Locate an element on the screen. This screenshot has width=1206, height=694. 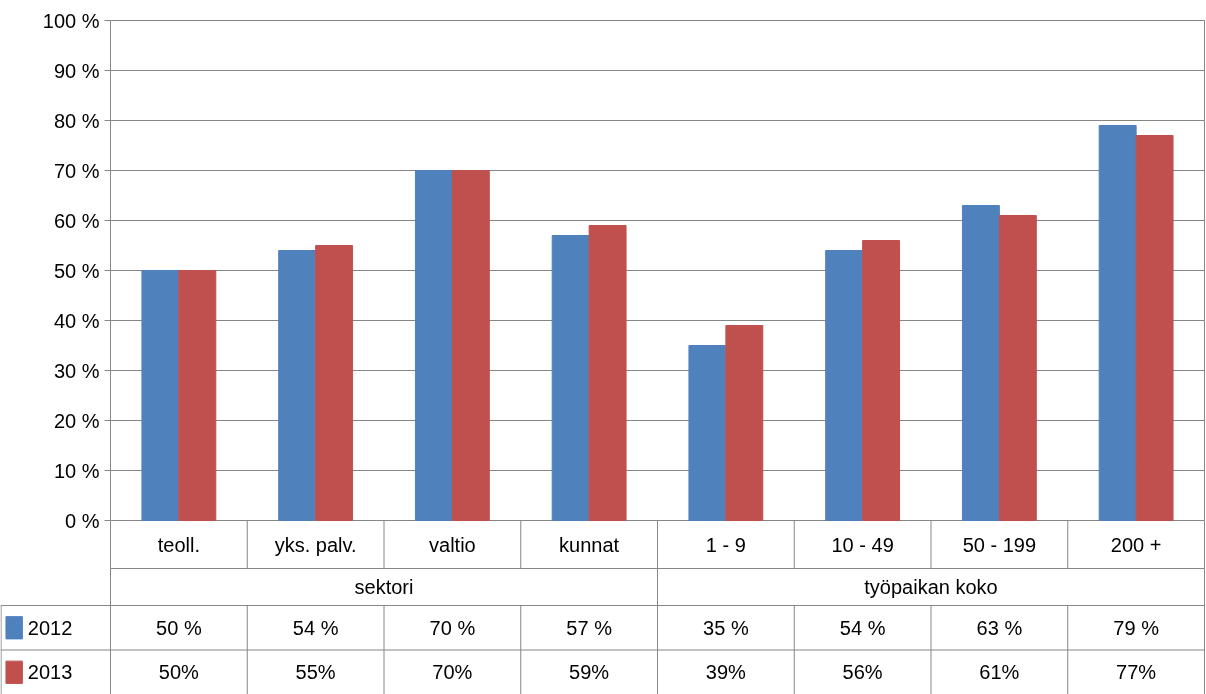
y-tick-label: 10 % is located at coordinates (76, 470).